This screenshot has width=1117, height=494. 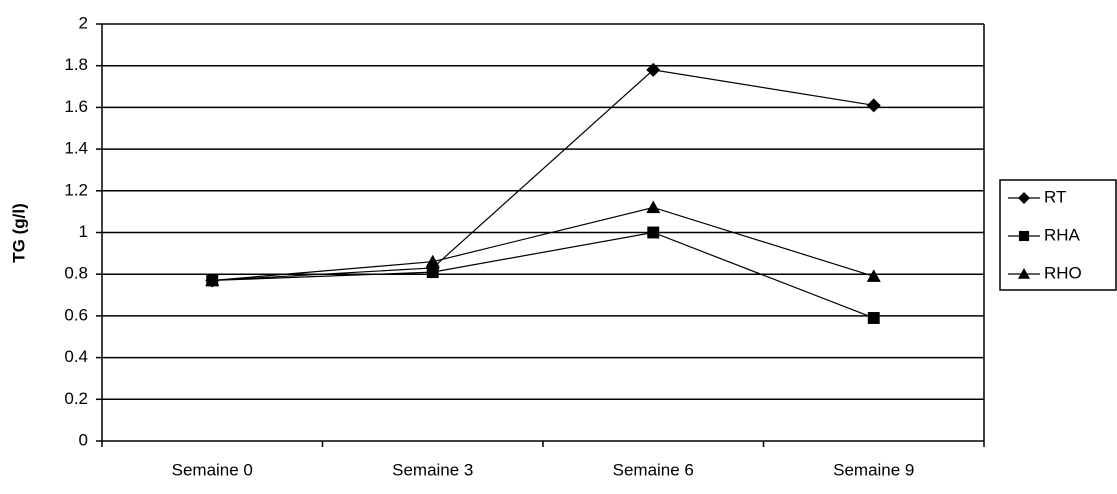 What do you see at coordinates (76, 398) in the screenshot?
I see `y-tick-label: 0.2` at bounding box center [76, 398].